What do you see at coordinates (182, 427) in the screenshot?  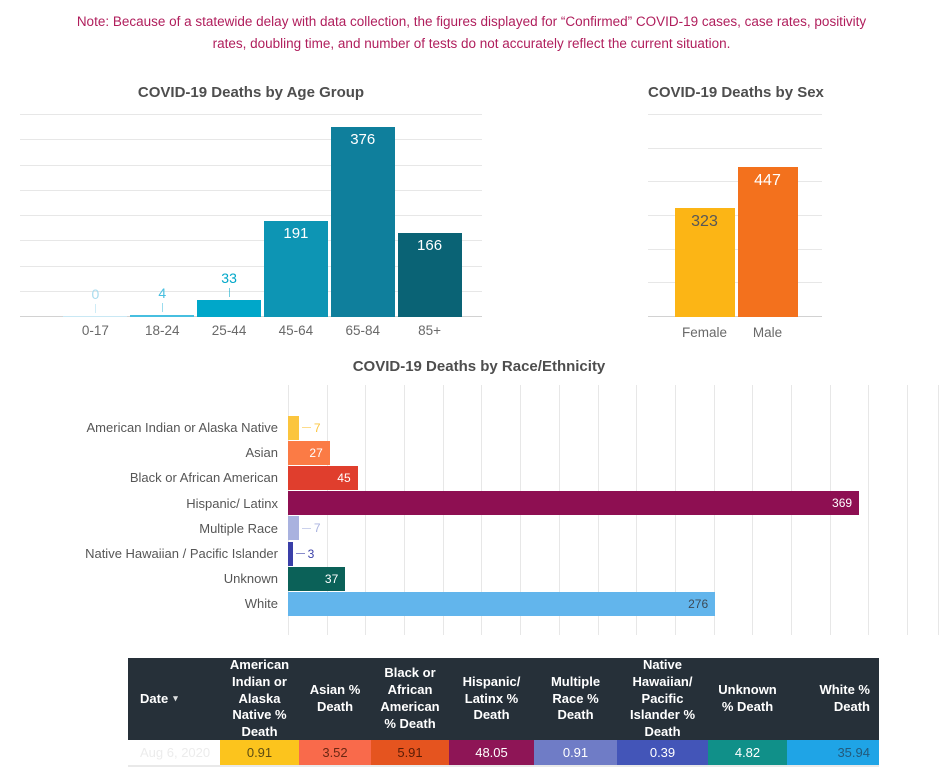 I see `category-label-american-indian-or-alaska-native: American Indian or Alaska Native` at bounding box center [182, 427].